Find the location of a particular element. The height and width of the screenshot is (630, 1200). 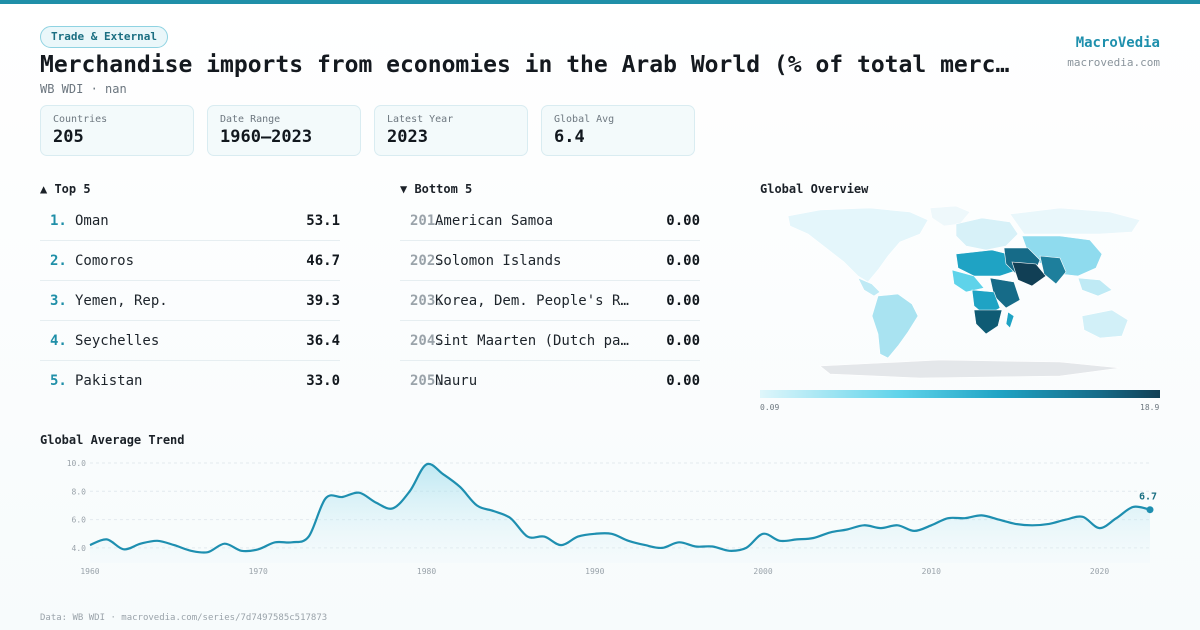

country-name: American Samoa is located at coordinates (494, 221).